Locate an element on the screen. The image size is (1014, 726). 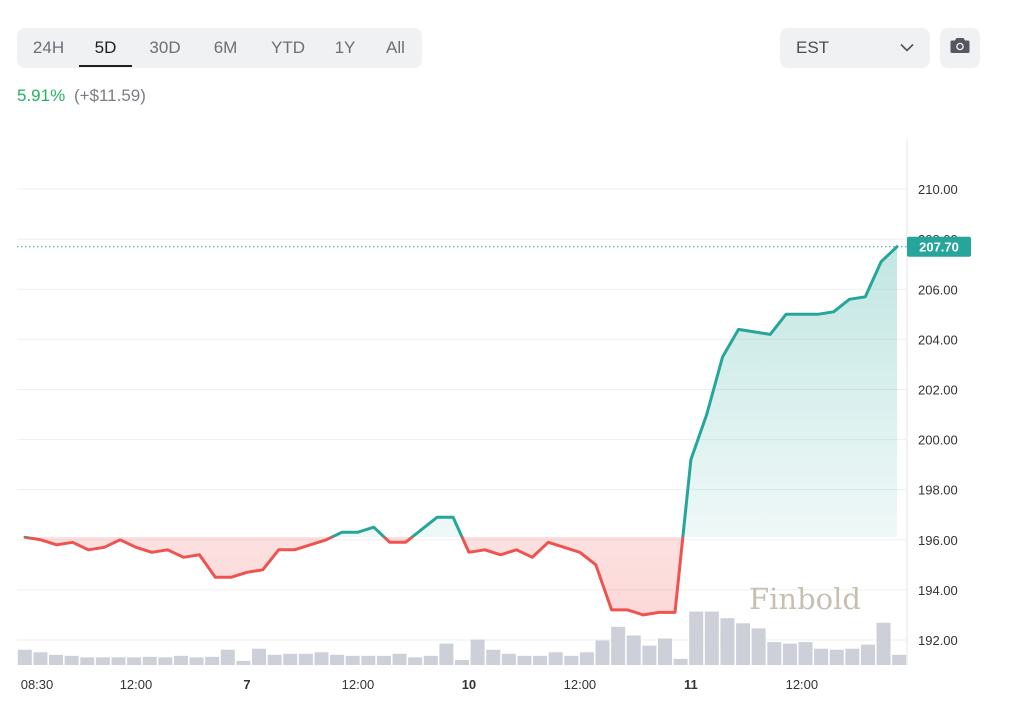
x-tick-label: 10 is located at coordinates (469, 684).